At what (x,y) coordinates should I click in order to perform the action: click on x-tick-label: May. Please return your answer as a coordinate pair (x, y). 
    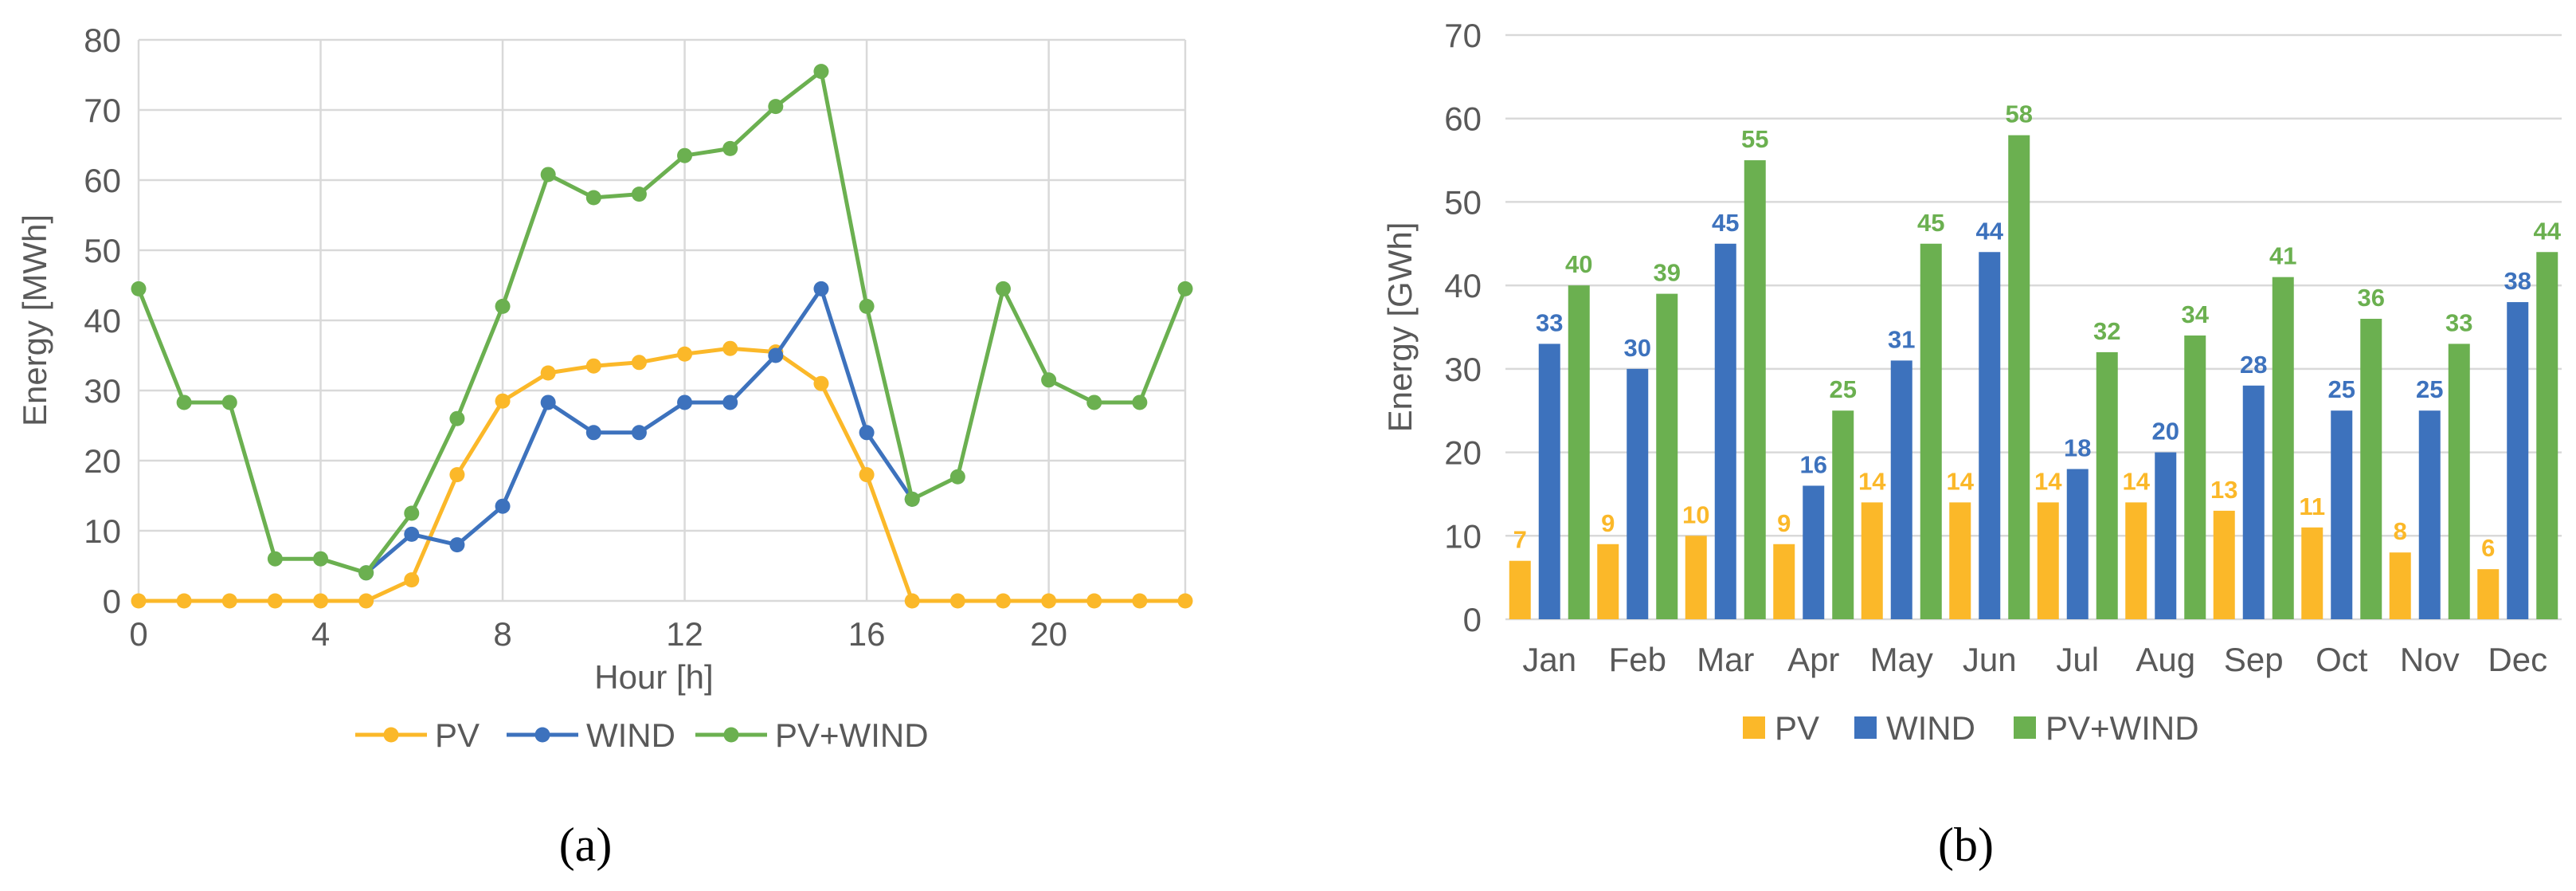
    Looking at the image, I should click on (1901, 659).